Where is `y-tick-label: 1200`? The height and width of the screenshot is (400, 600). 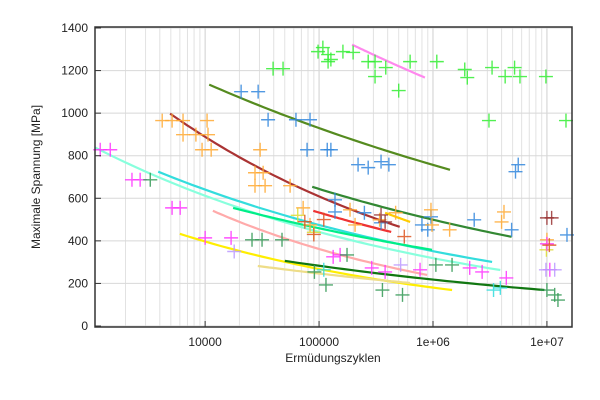 y-tick-label: 1200 is located at coordinates (74, 71).